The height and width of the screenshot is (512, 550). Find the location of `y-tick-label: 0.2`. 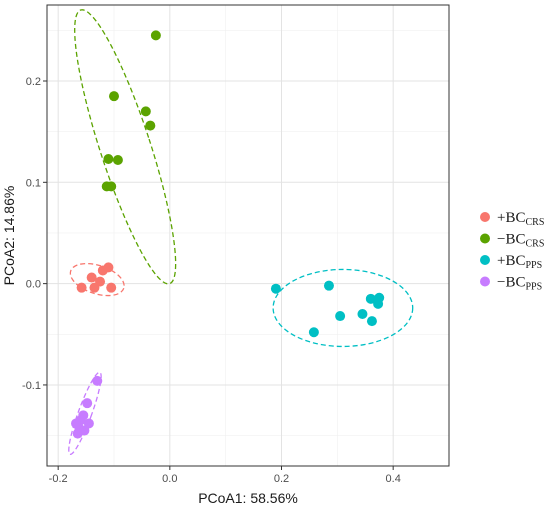

y-tick-label: 0.2 is located at coordinates (33, 82).